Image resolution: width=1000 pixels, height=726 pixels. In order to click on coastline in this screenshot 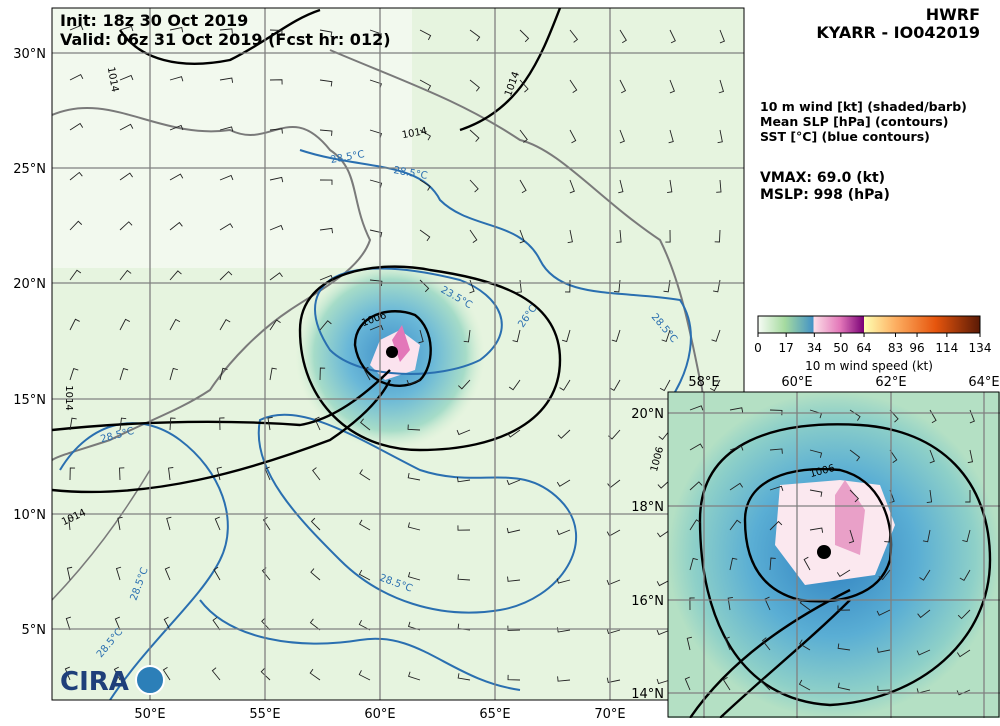, I will do `click(101, 535)`.